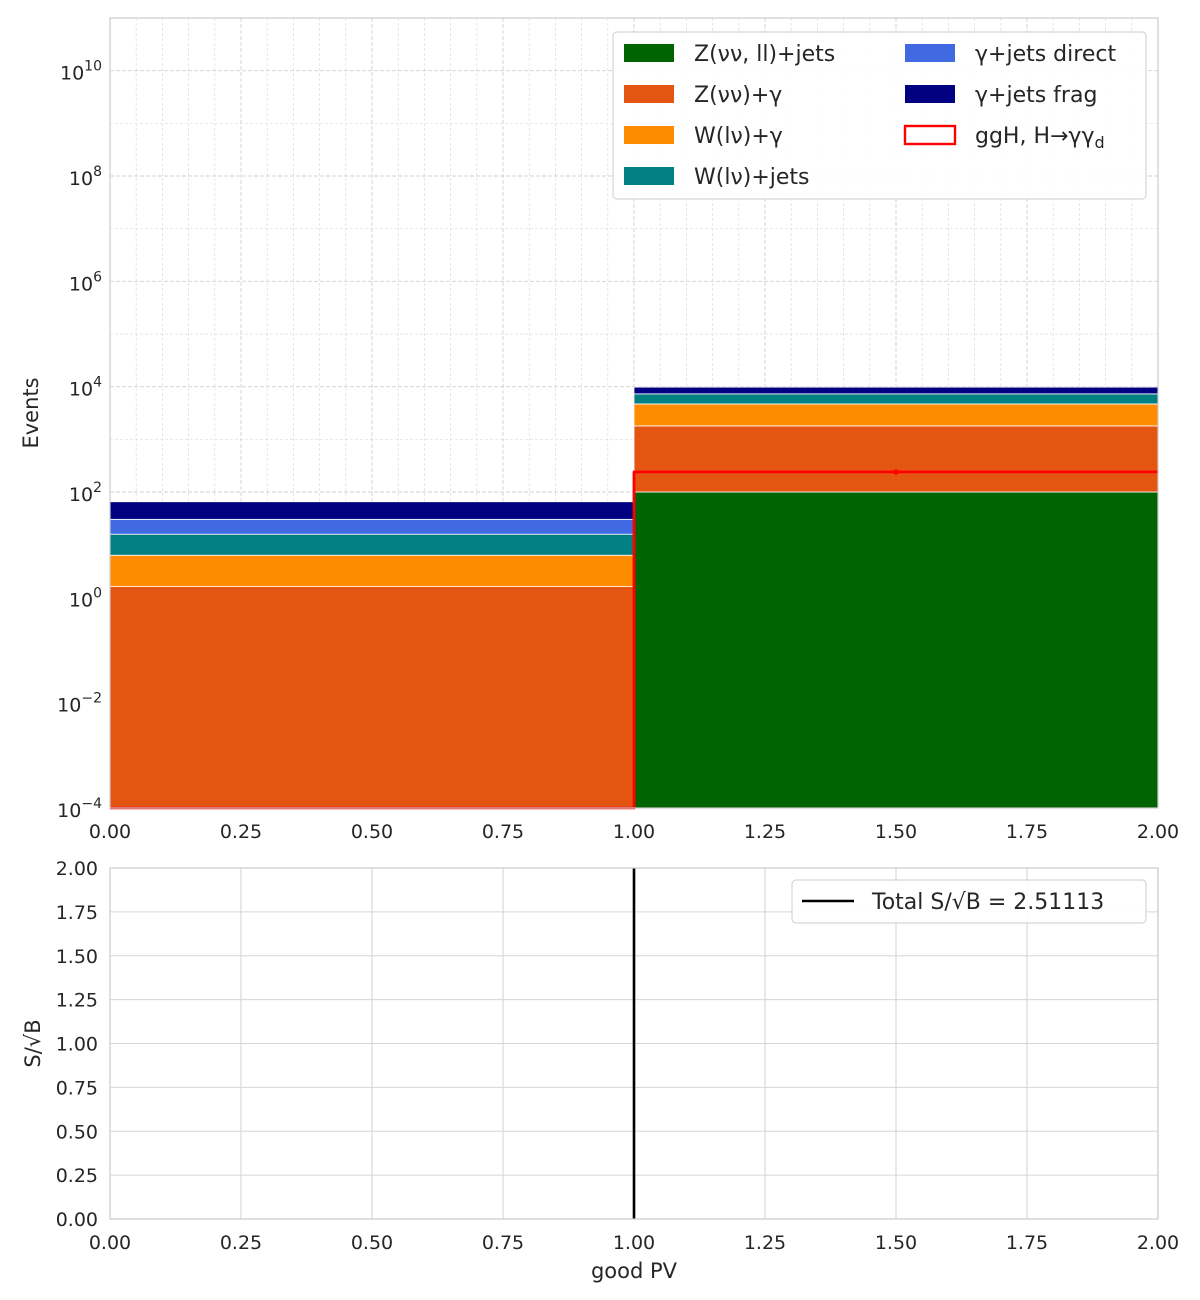  I want to click on top-x-tick-label: 1.00, so click(634, 832).